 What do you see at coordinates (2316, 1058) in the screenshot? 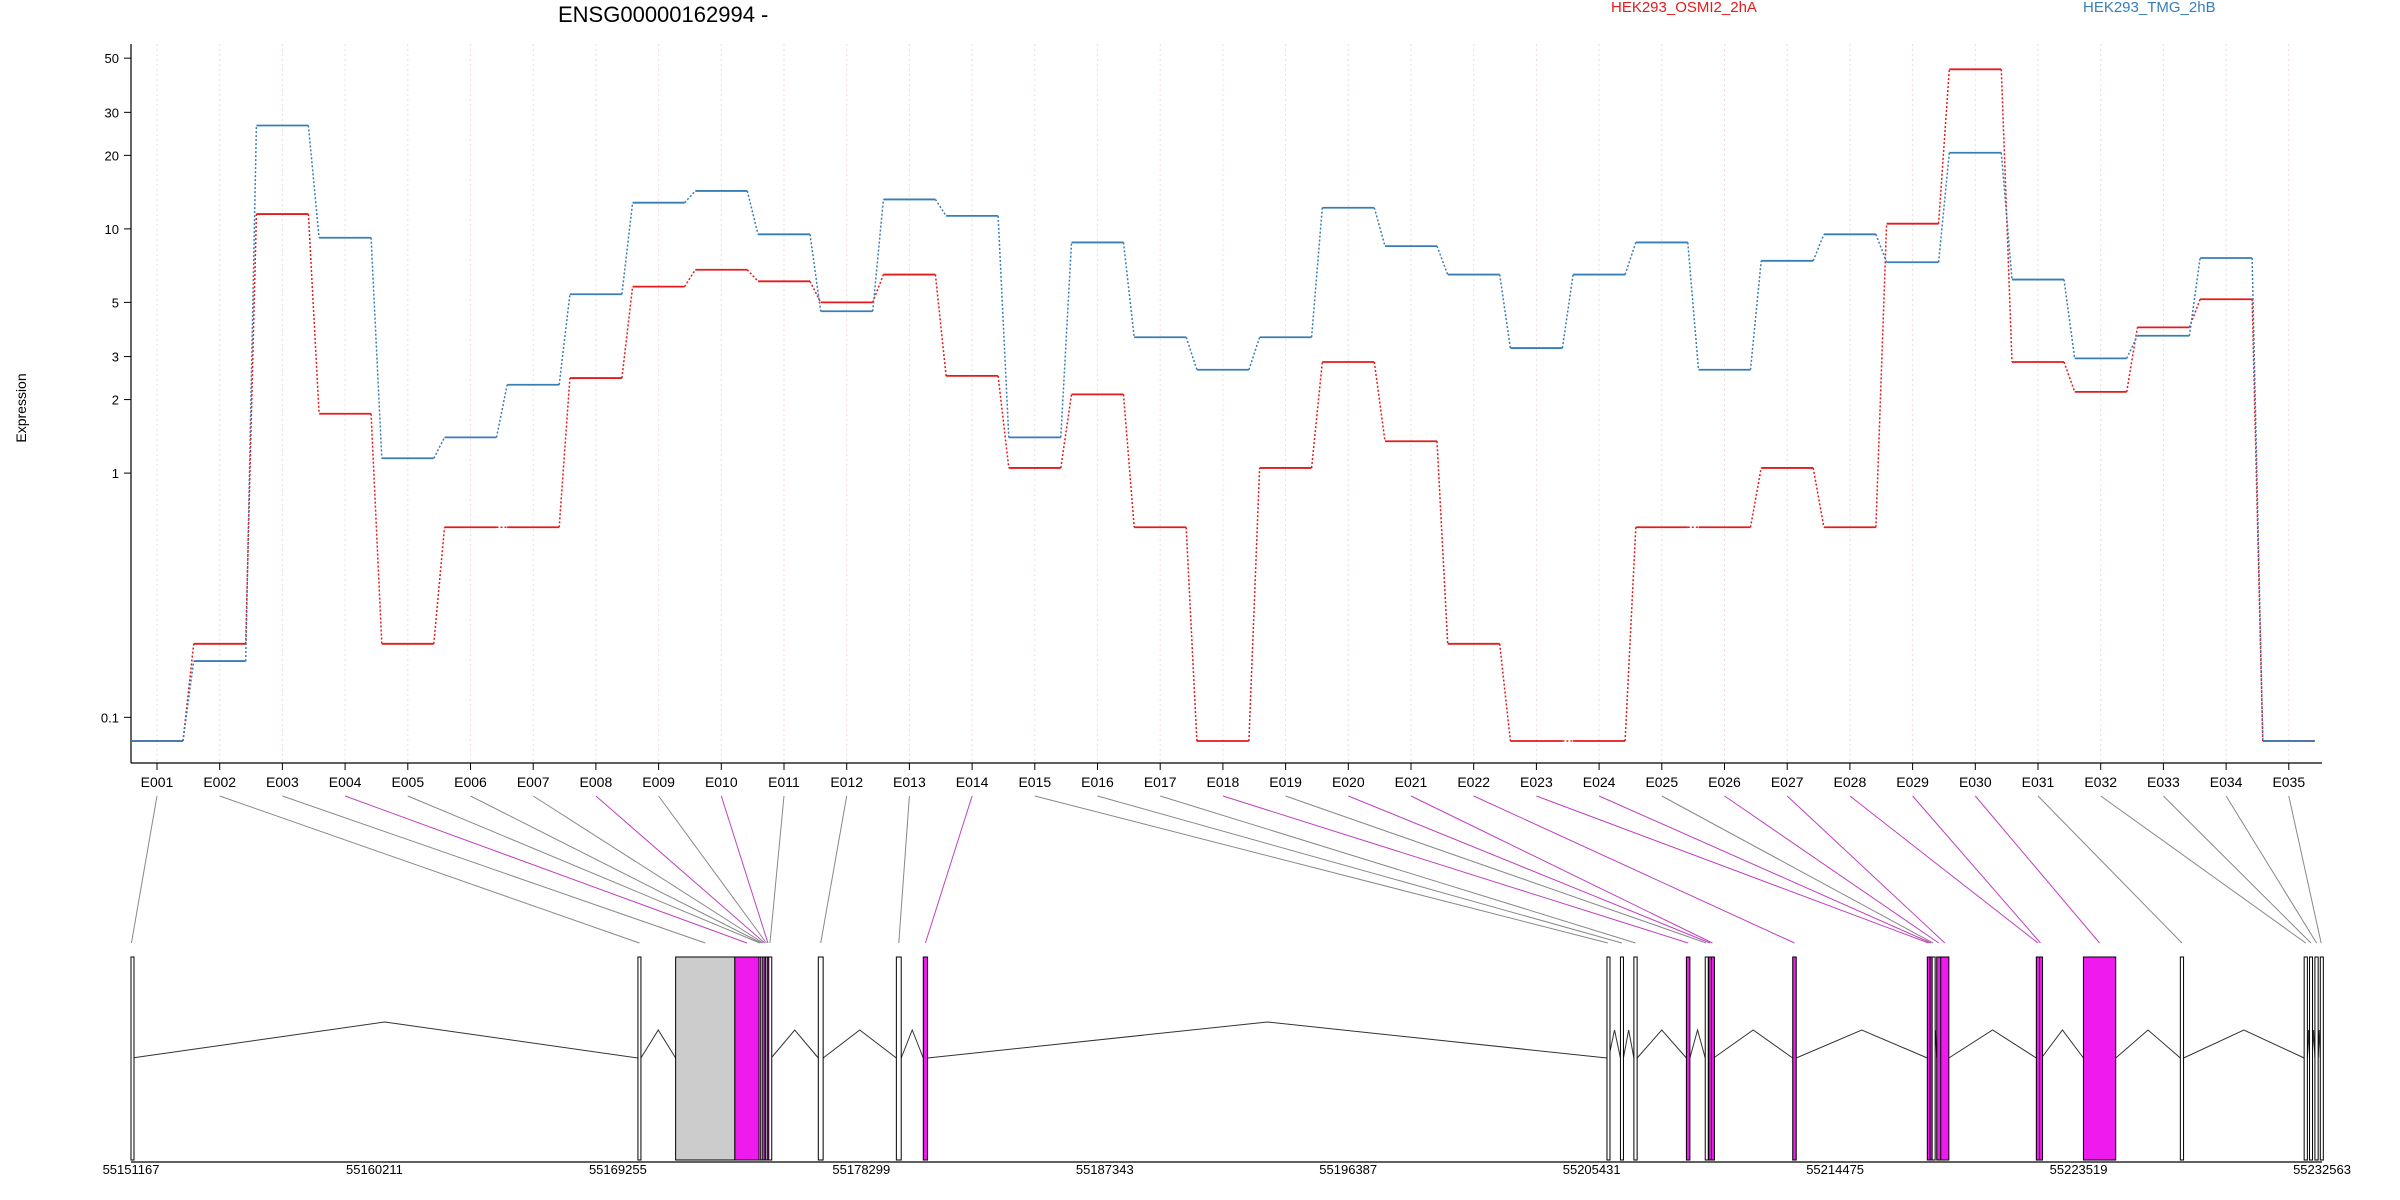
I see `exon-box-E034` at bounding box center [2316, 1058].